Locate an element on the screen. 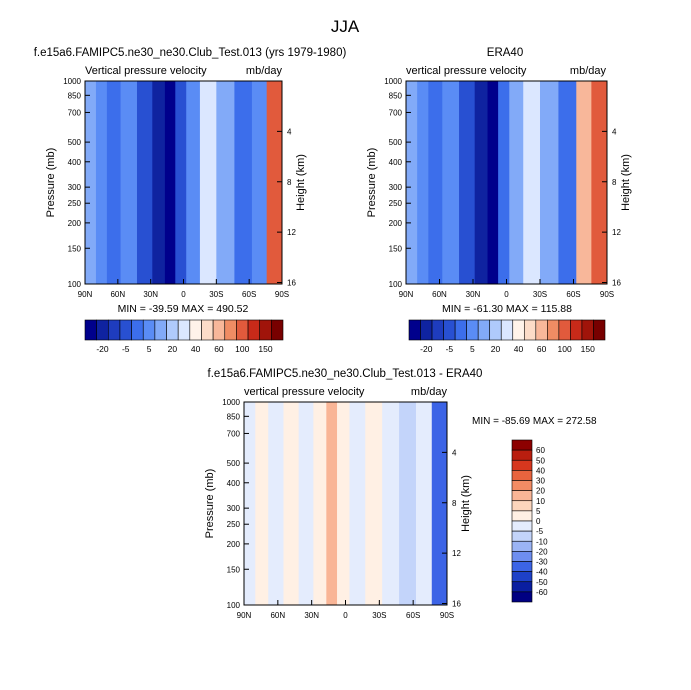 The image size is (691, 690). panel-obs-y2tick-label: 4 is located at coordinates (614, 131).